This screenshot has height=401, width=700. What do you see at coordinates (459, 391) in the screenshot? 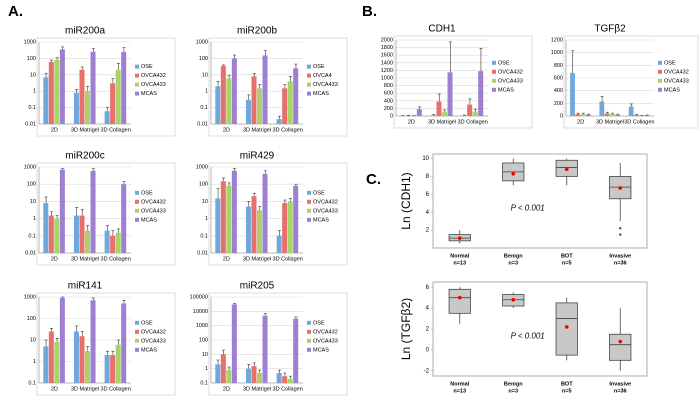
I see `category-n: n=13` at bounding box center [459, 391].